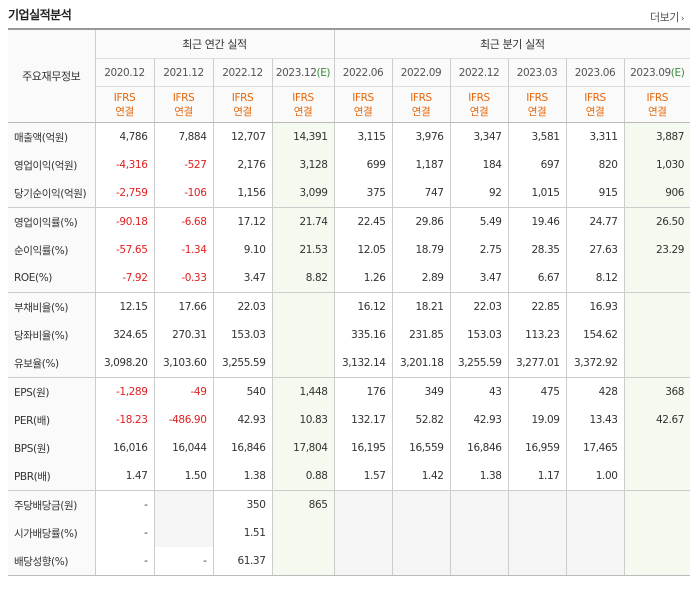  Describe the element at coordinates (242, 165) in the screenshot. I see `value-cell: 2,176` at that location.